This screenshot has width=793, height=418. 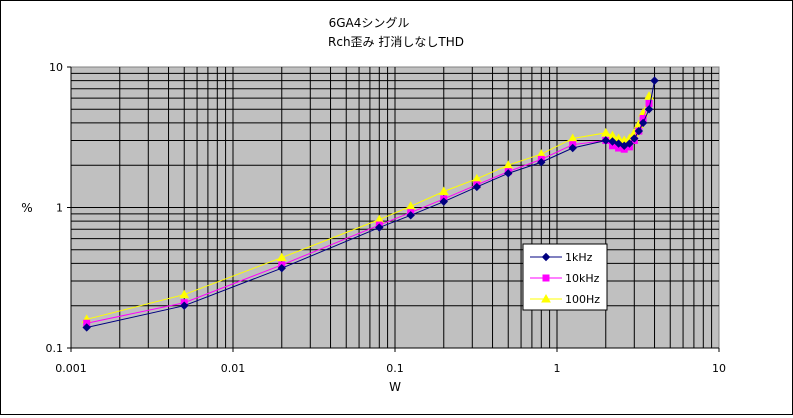 I want to click on chart-subtitle: Rch歪み 打消しなしTHD, so click(x=396, y=42).